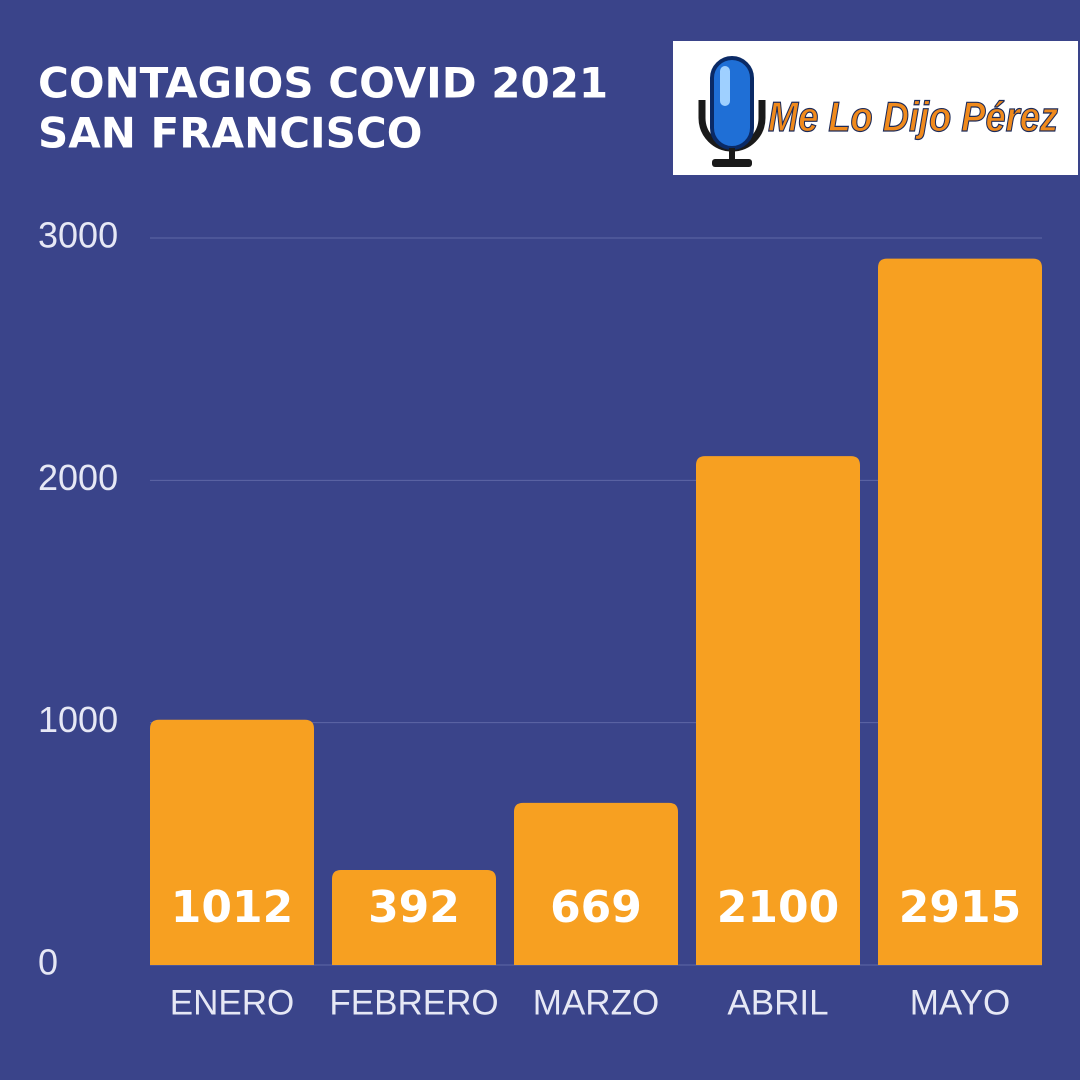 This screenshot has width=1080, height=1080. I want to click on x-tick-label: MAYO, so click(960, 1002).